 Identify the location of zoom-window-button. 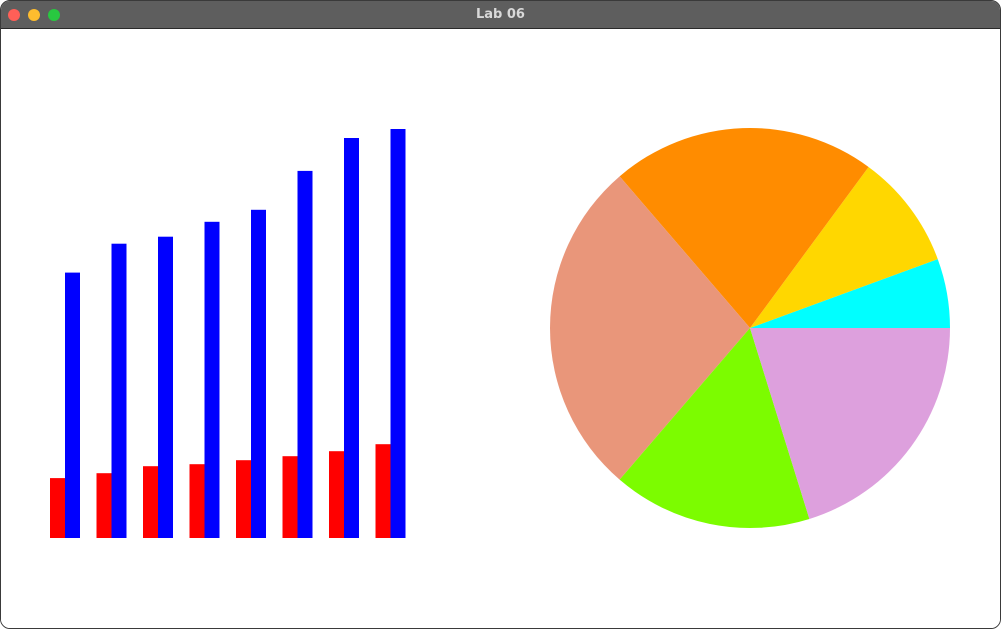
(54, 15).